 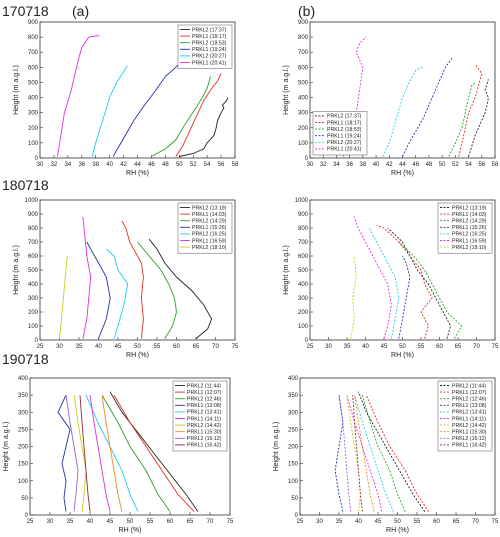 What do you see at coordinates (293, 396) in the screenshot?
I see `y-tick-label: 350` at bounding box center [293, 396].